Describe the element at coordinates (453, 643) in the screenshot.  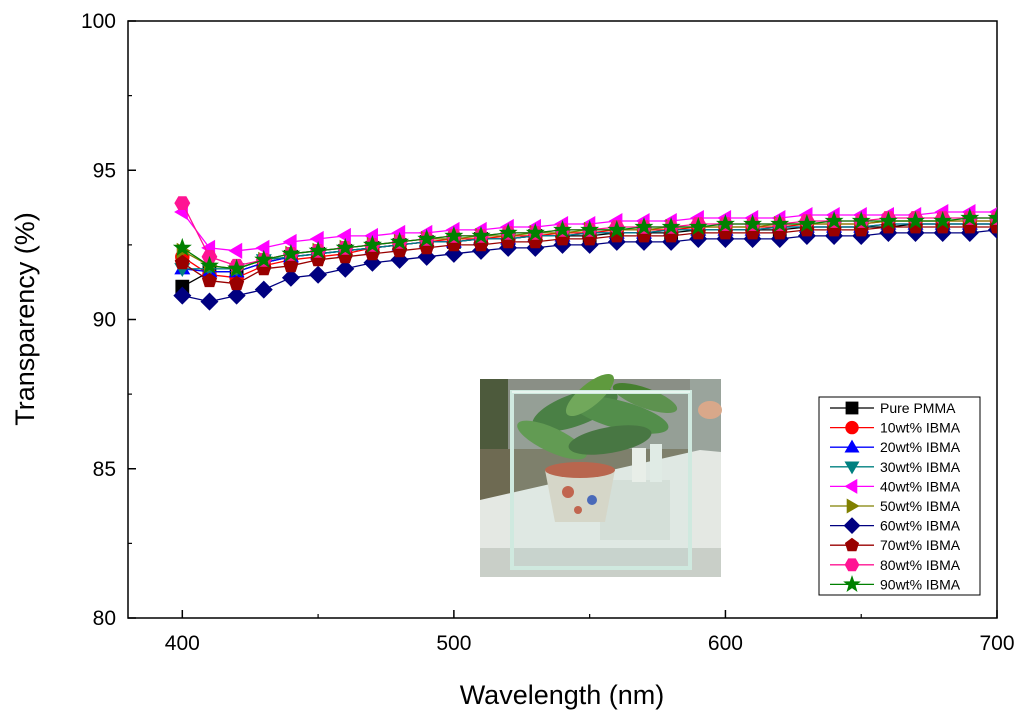
I see `x-tick-label: 500` at that location.